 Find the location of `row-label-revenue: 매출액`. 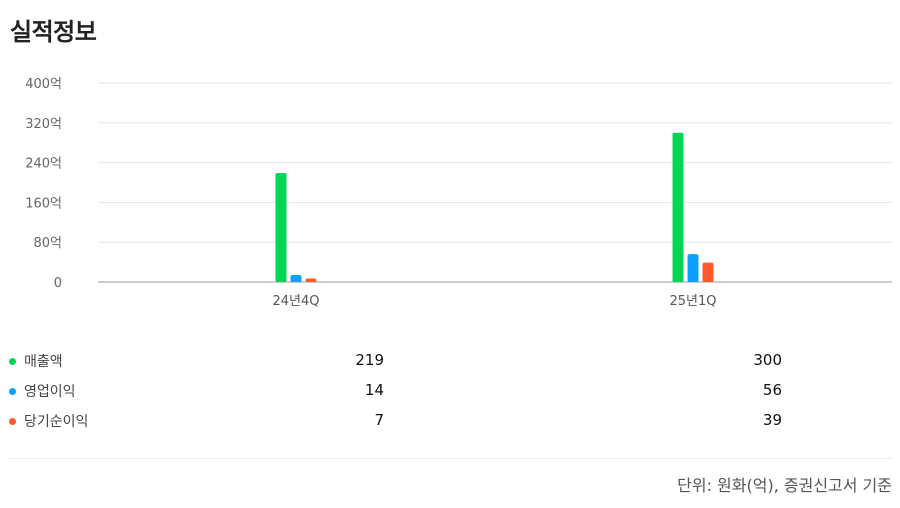

row-label-revenue: 매출액 is located at coordinates (43, 362).